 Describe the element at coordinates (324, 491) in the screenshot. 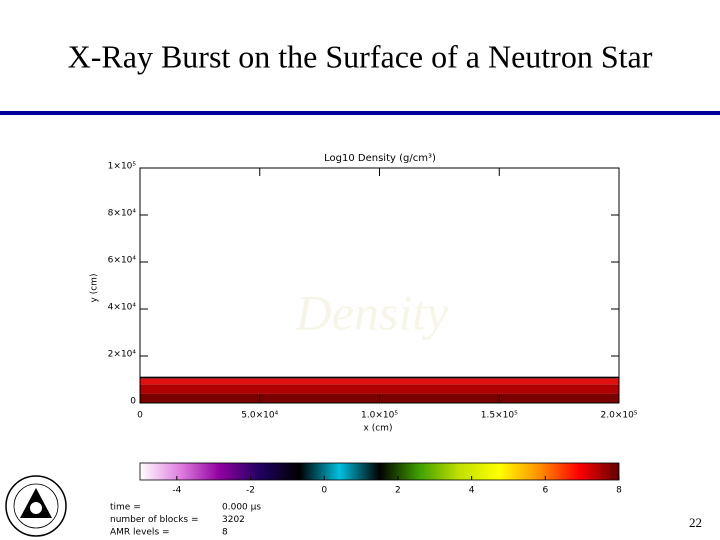

I see `colorbar-tick-label: 0` at that location.